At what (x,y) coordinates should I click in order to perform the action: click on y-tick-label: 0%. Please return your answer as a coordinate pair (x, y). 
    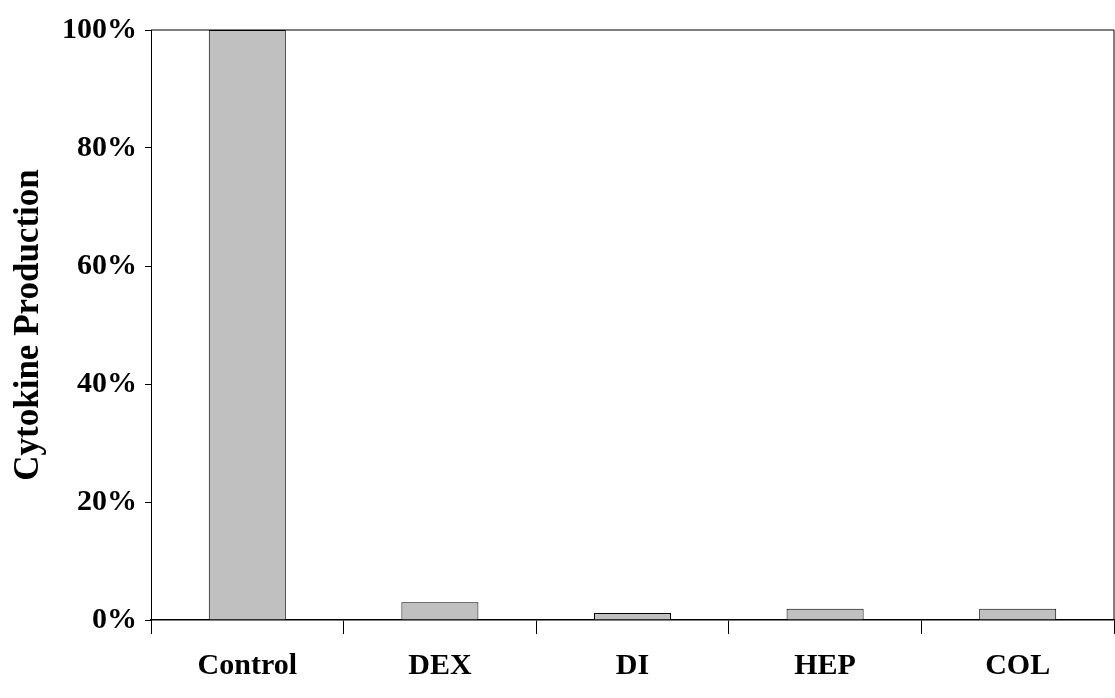
    Looking at the image, I should click on (114, 617).